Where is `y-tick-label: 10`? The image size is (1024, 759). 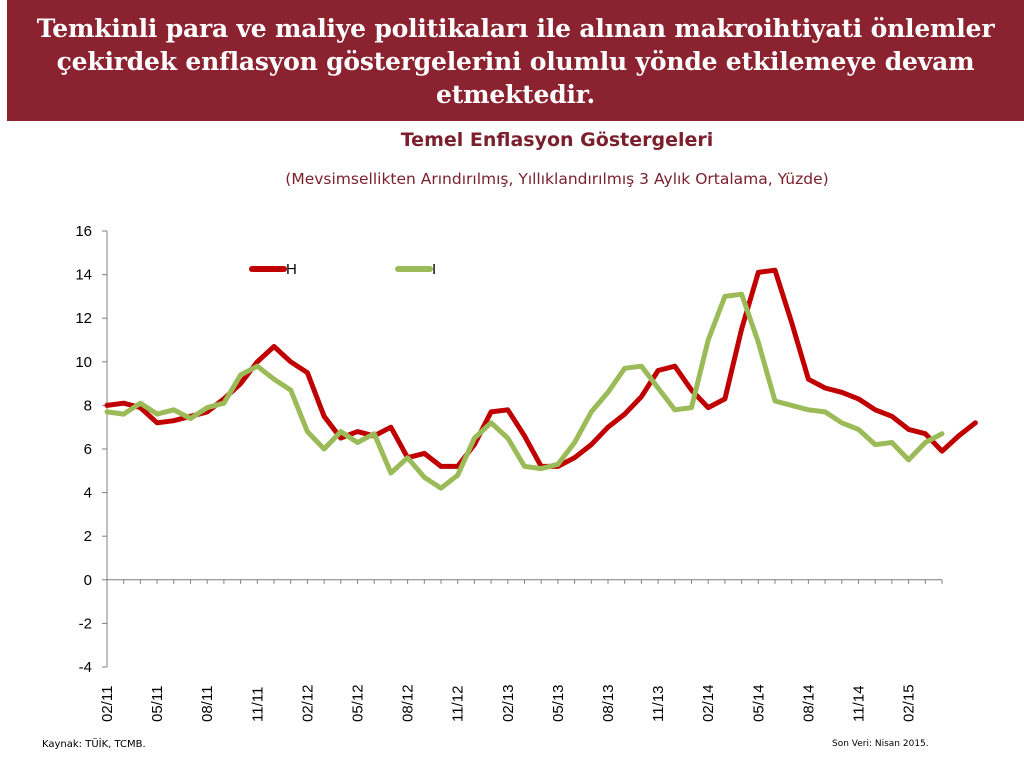
y-tick-label: 10 is located at coordinates (83, 362).